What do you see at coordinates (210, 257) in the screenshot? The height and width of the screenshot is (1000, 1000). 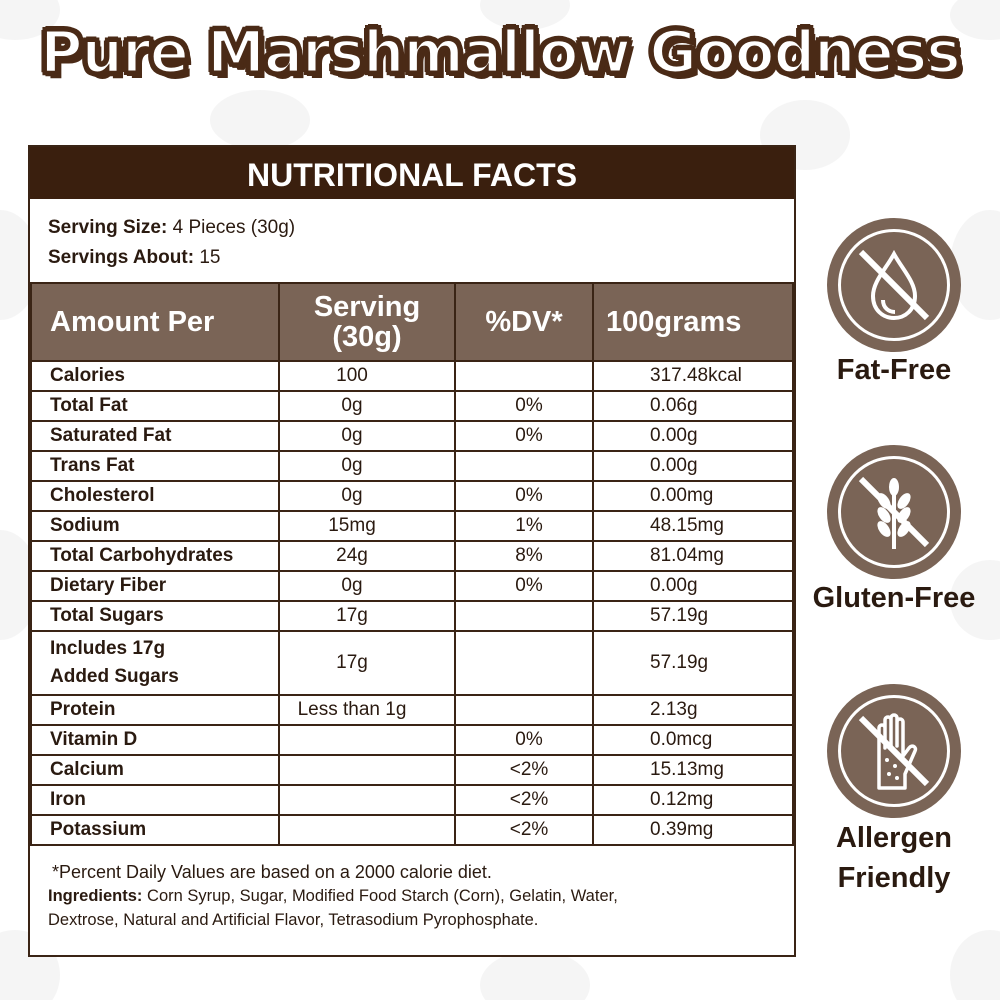 I see `servings-about-value: 15` at bounding box center [210, 257].